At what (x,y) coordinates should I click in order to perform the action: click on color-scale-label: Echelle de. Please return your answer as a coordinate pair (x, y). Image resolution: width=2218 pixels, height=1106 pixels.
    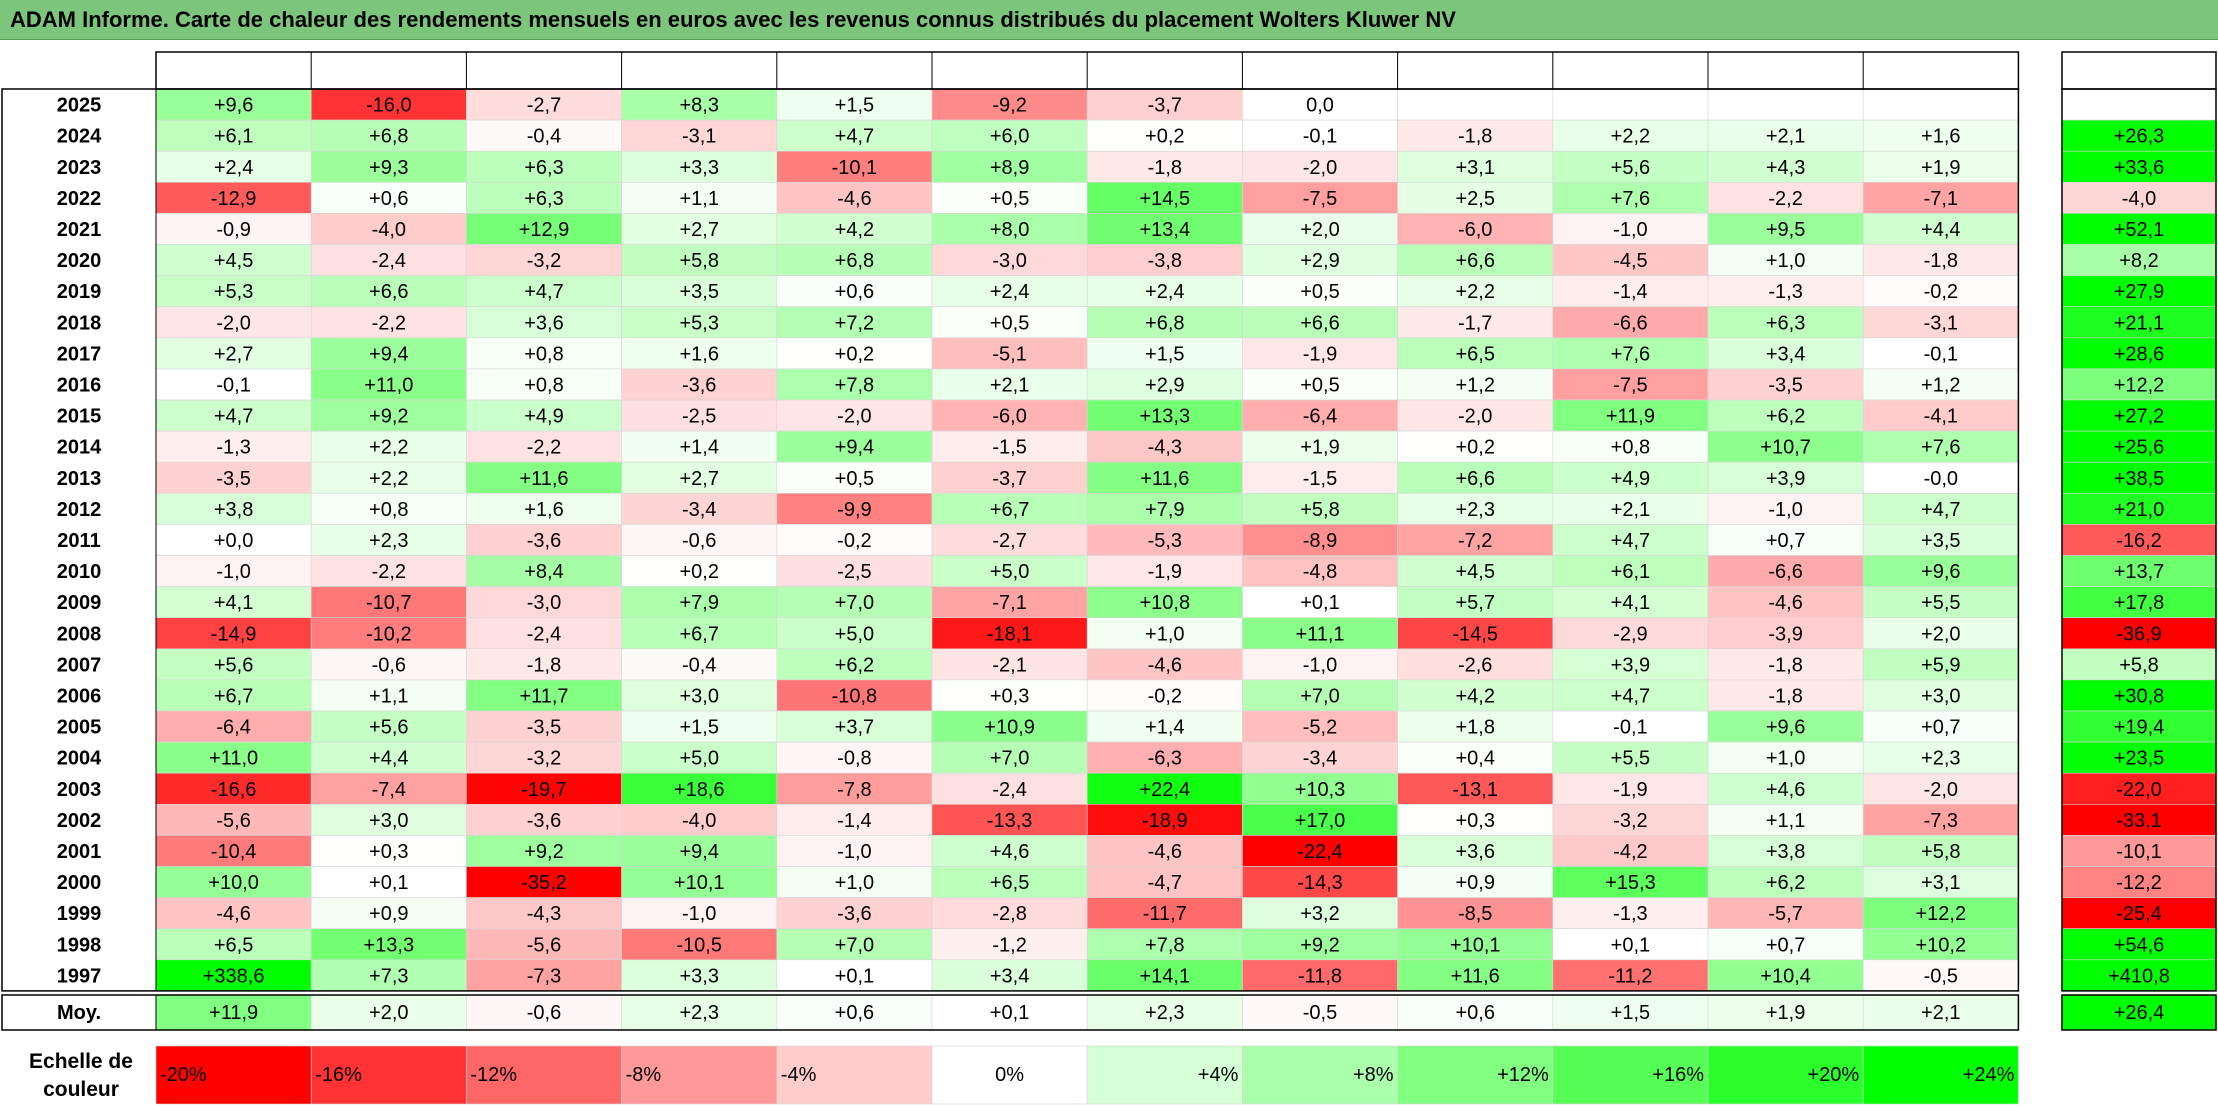
    Looking at the image, I should click on (81, 1061).